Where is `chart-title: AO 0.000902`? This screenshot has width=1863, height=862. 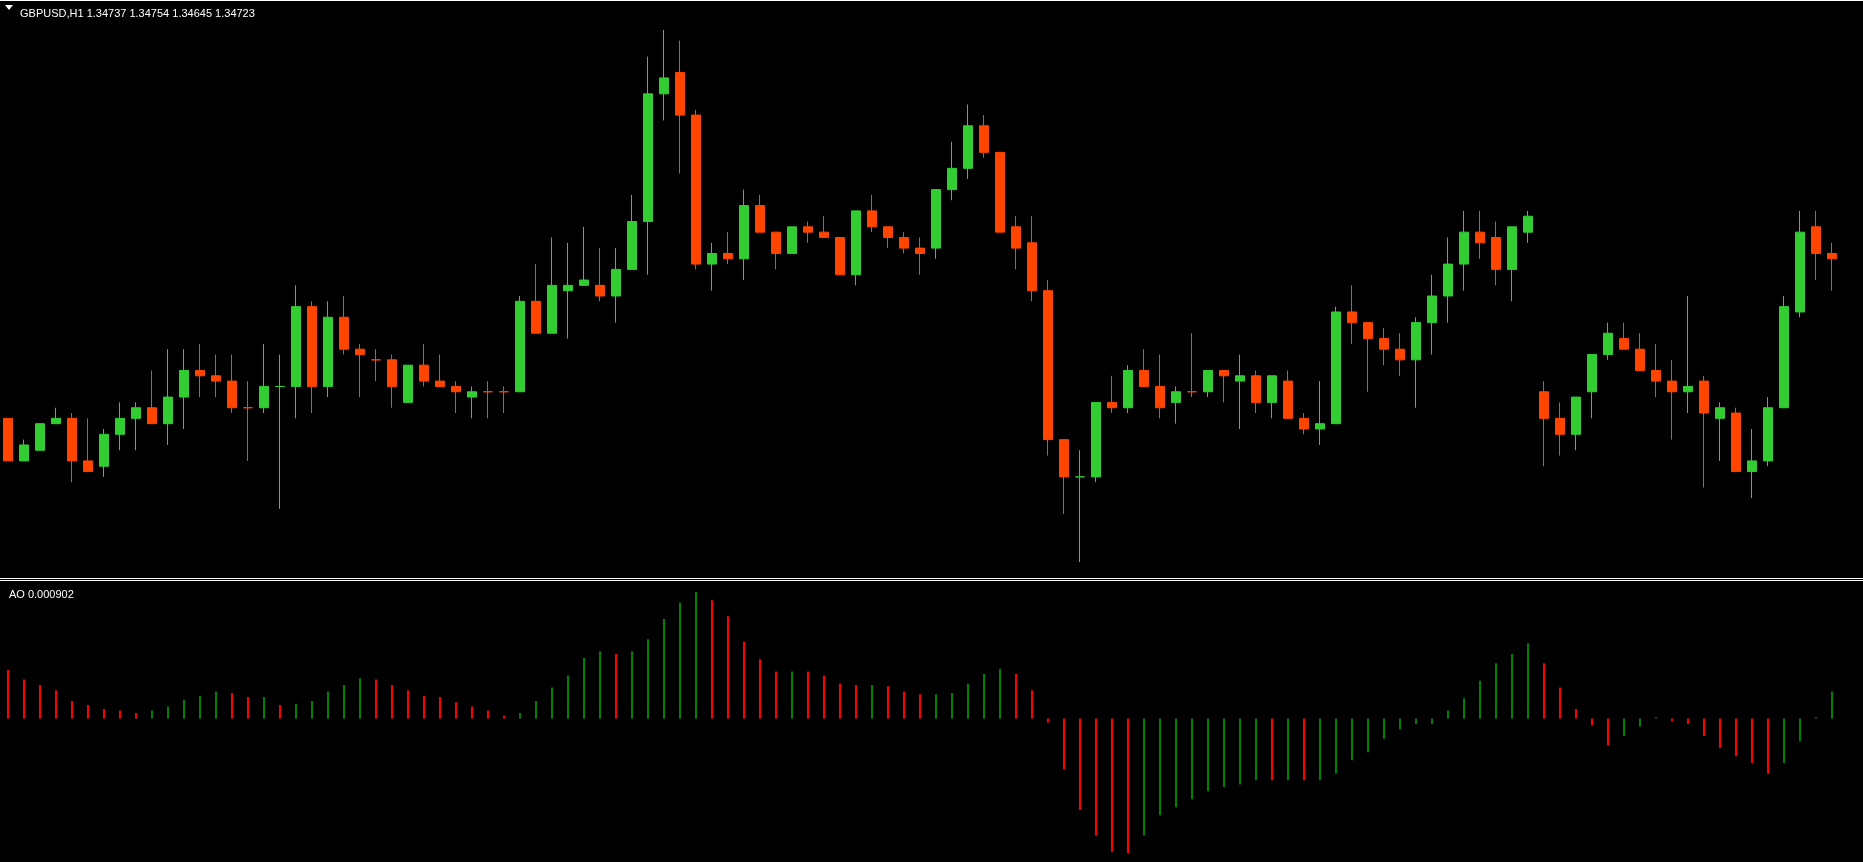 chart-title: AO 0.000902 is located at coordinates (41, 593).